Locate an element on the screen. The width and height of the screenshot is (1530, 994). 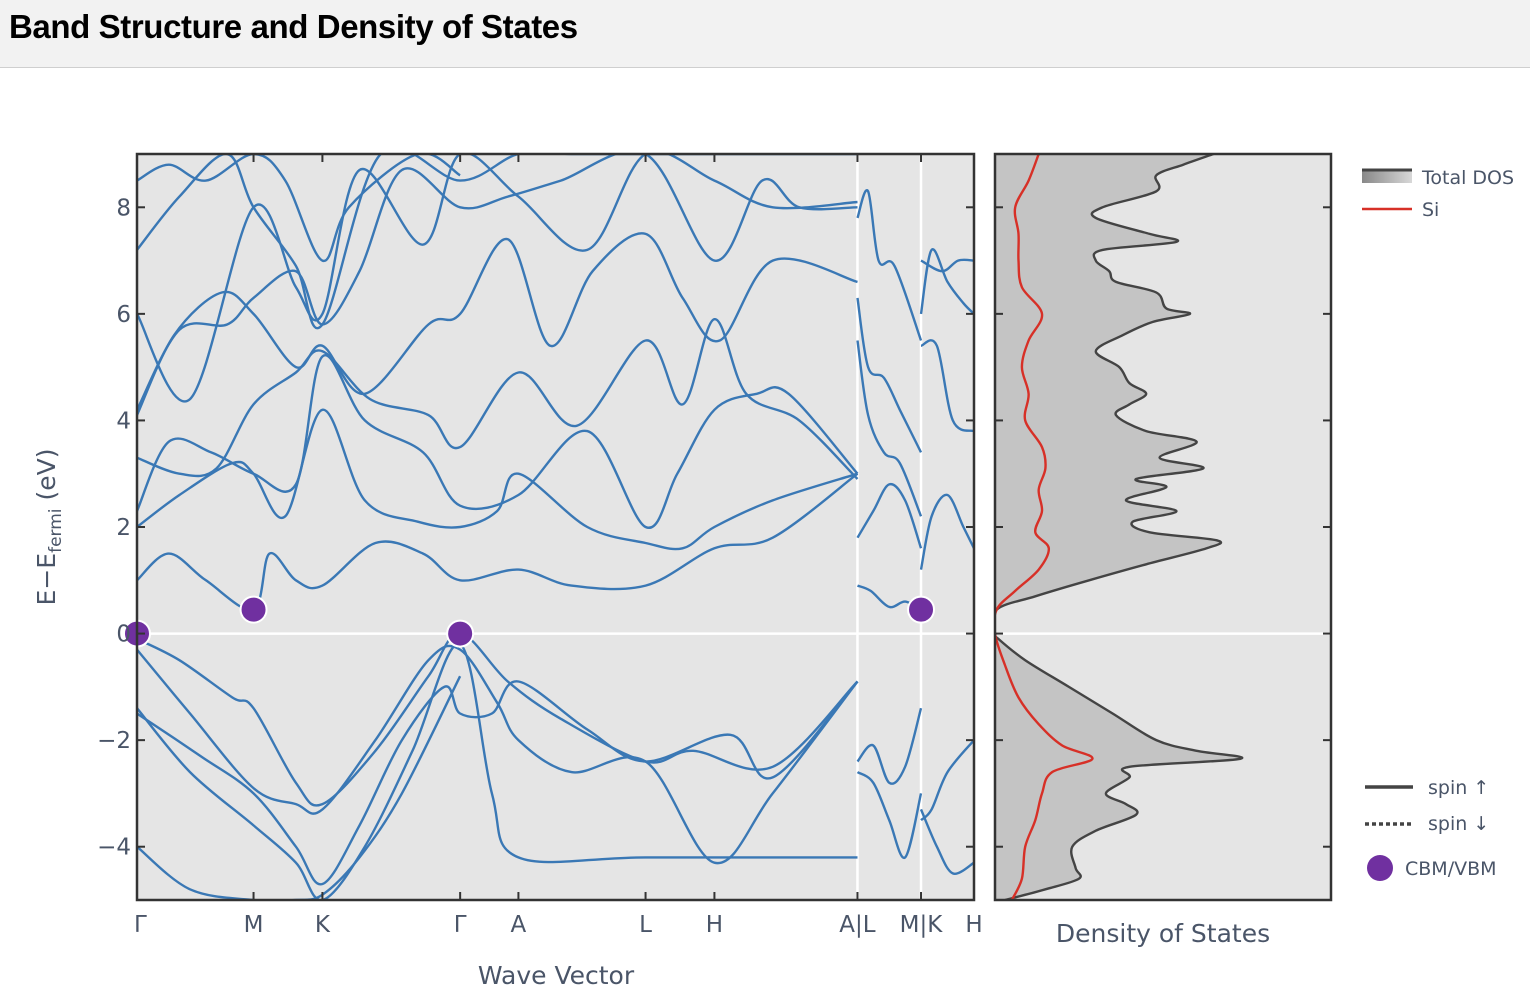
band-x-axis-title: Wave Vector is located at coordinates (556, 975).